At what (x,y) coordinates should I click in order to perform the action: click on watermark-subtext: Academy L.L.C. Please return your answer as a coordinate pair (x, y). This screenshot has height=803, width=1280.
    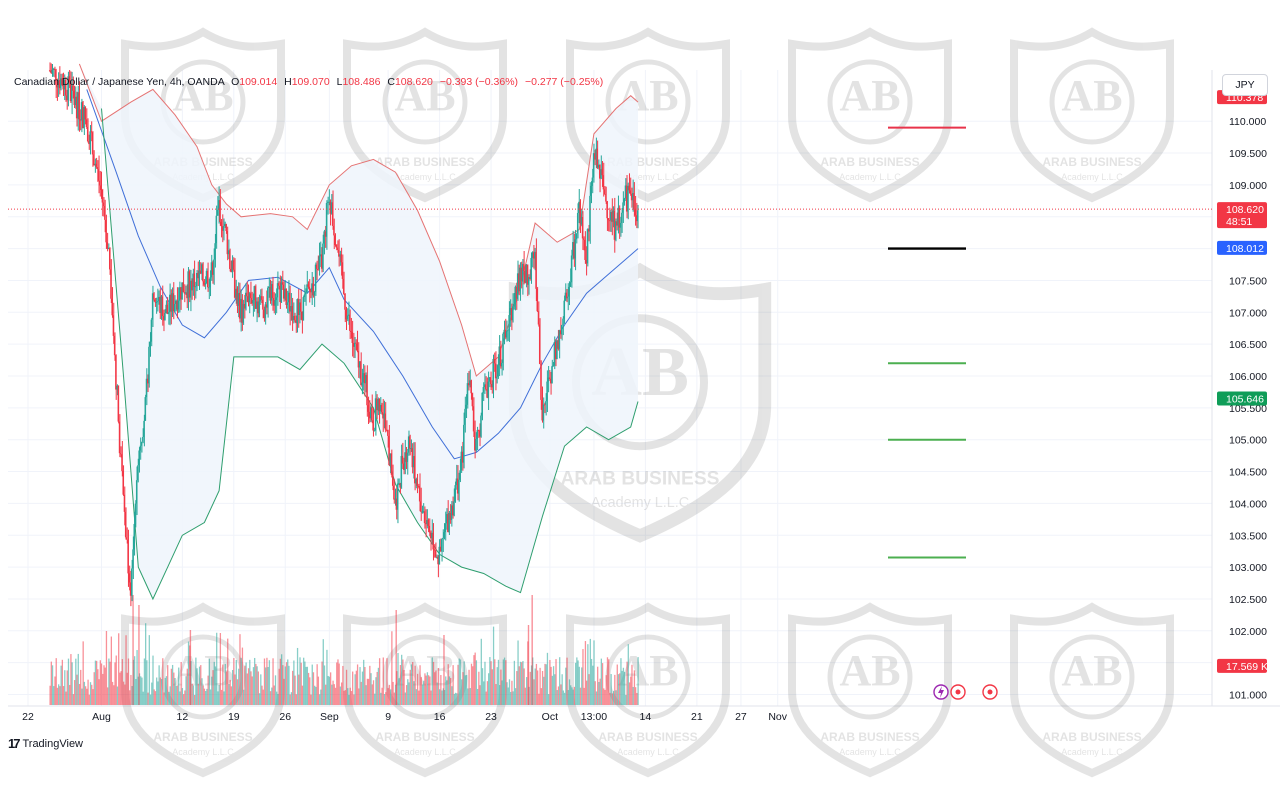
    Looking at the image, I should click on (1092, 177).